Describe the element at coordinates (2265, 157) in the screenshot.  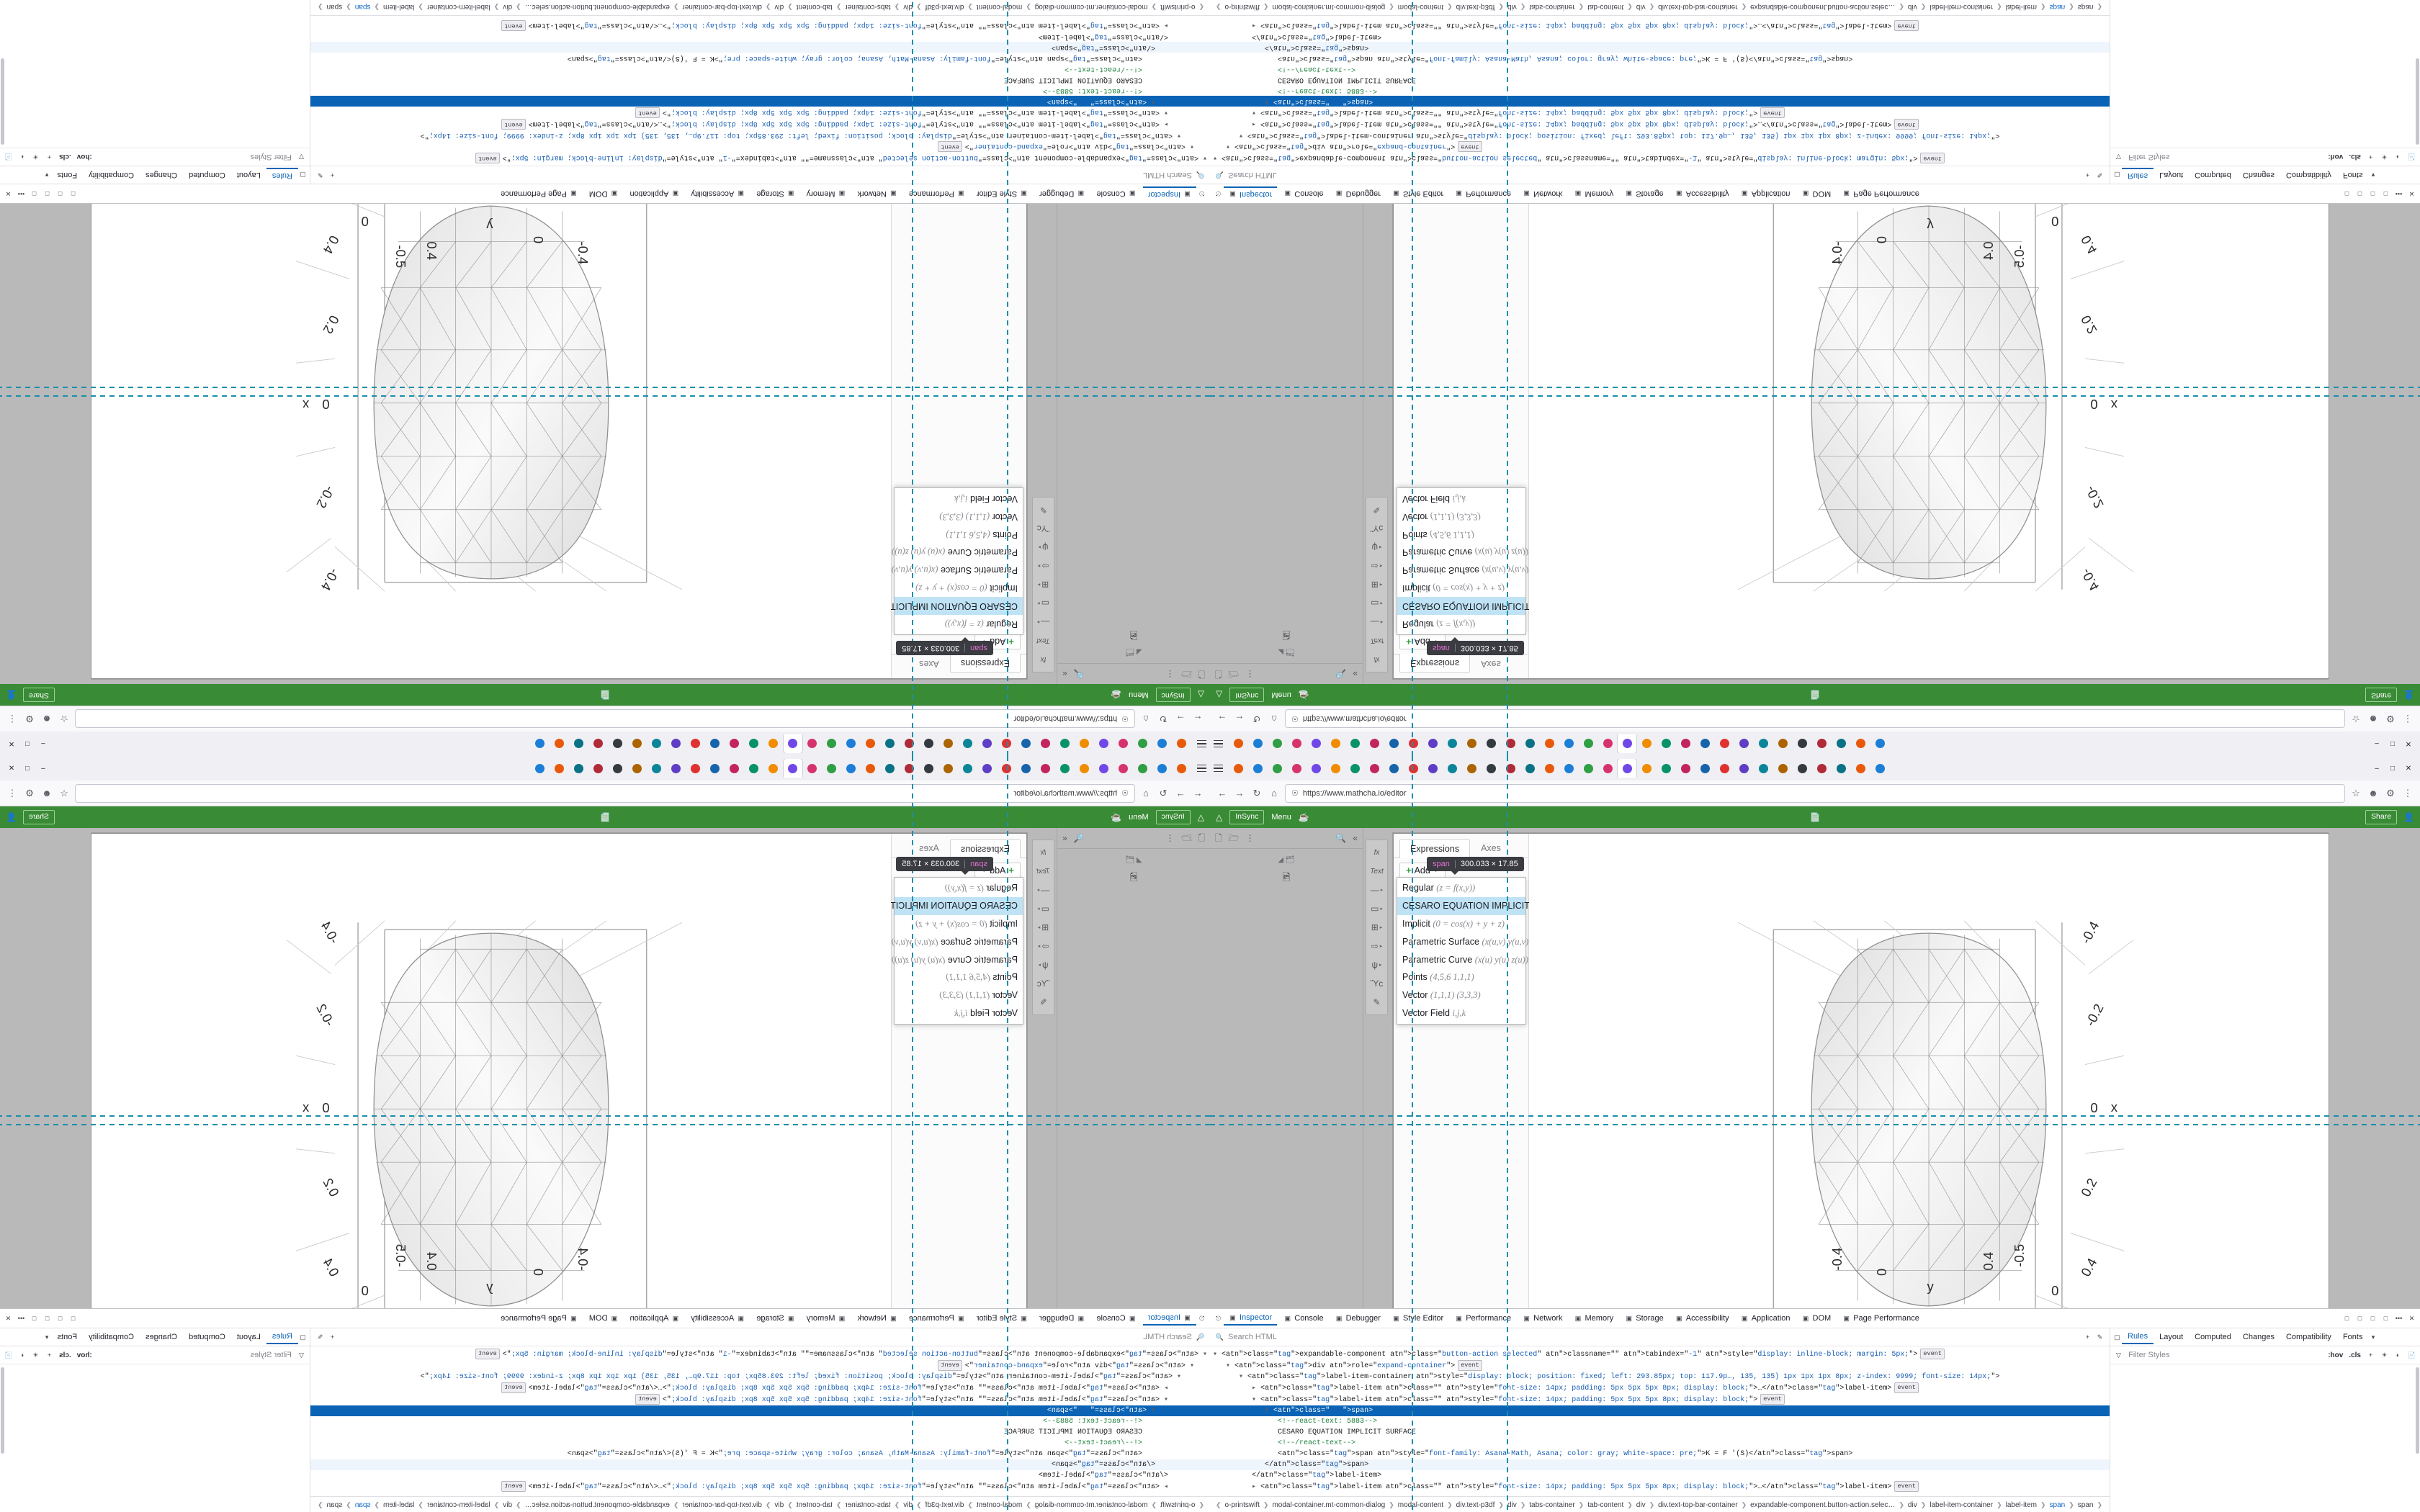
I see `style-filter-bar: ▽ Filter Styles :hov .cls + ☀ ◐ 📄` at that location.